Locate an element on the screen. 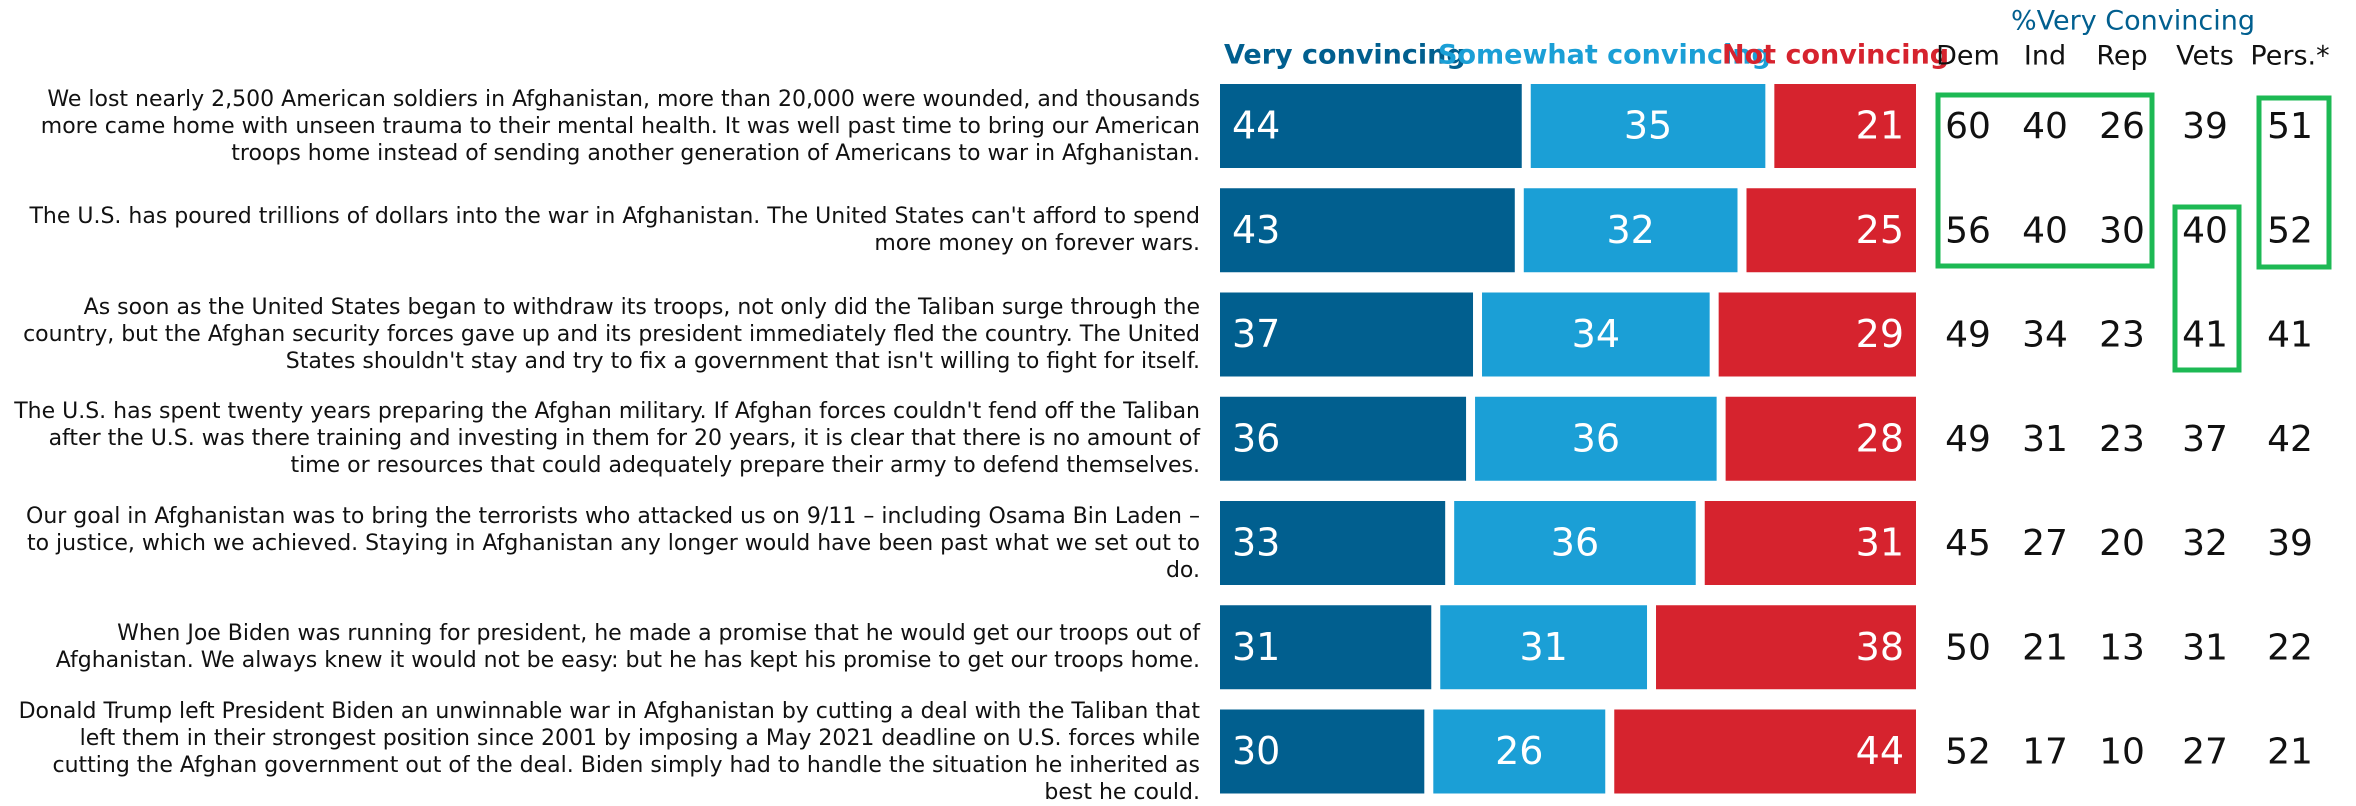  column-header: Ind is located at coordinates (2045, 56).